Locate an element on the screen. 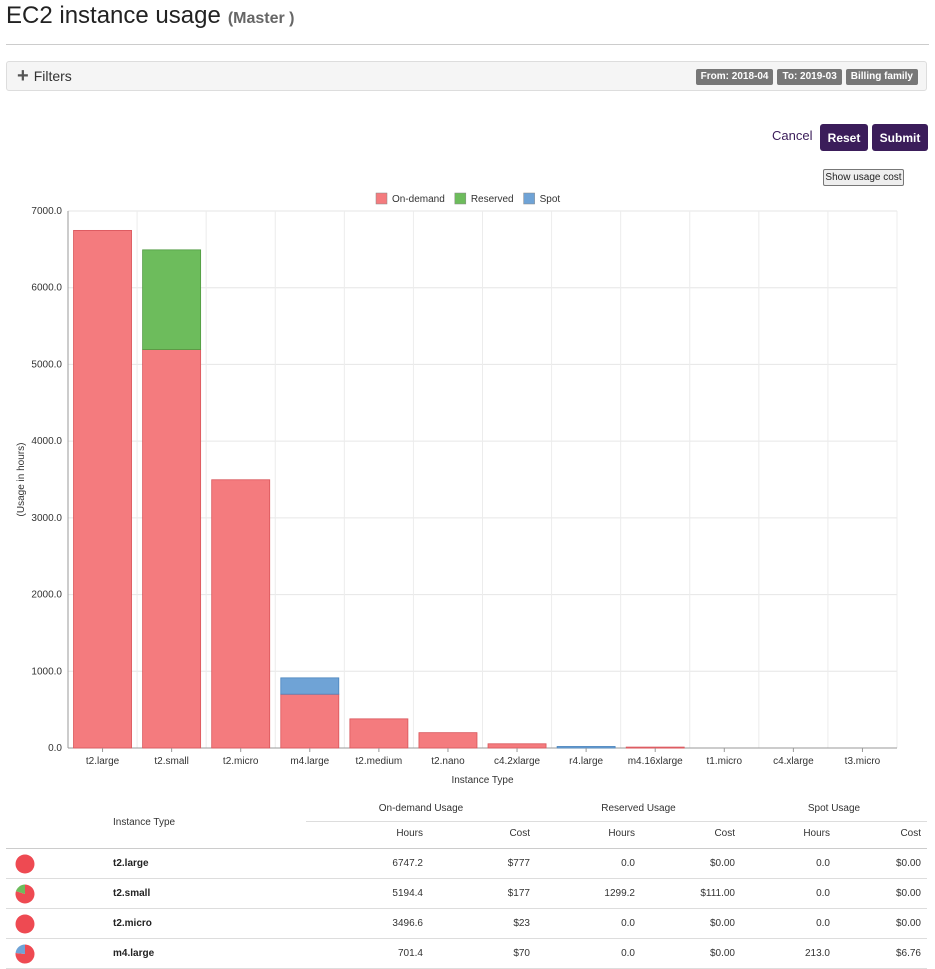 The height and width of the screenshot is (969, 935). spot-hours-header: Hours is located at coordinates (816, 833).